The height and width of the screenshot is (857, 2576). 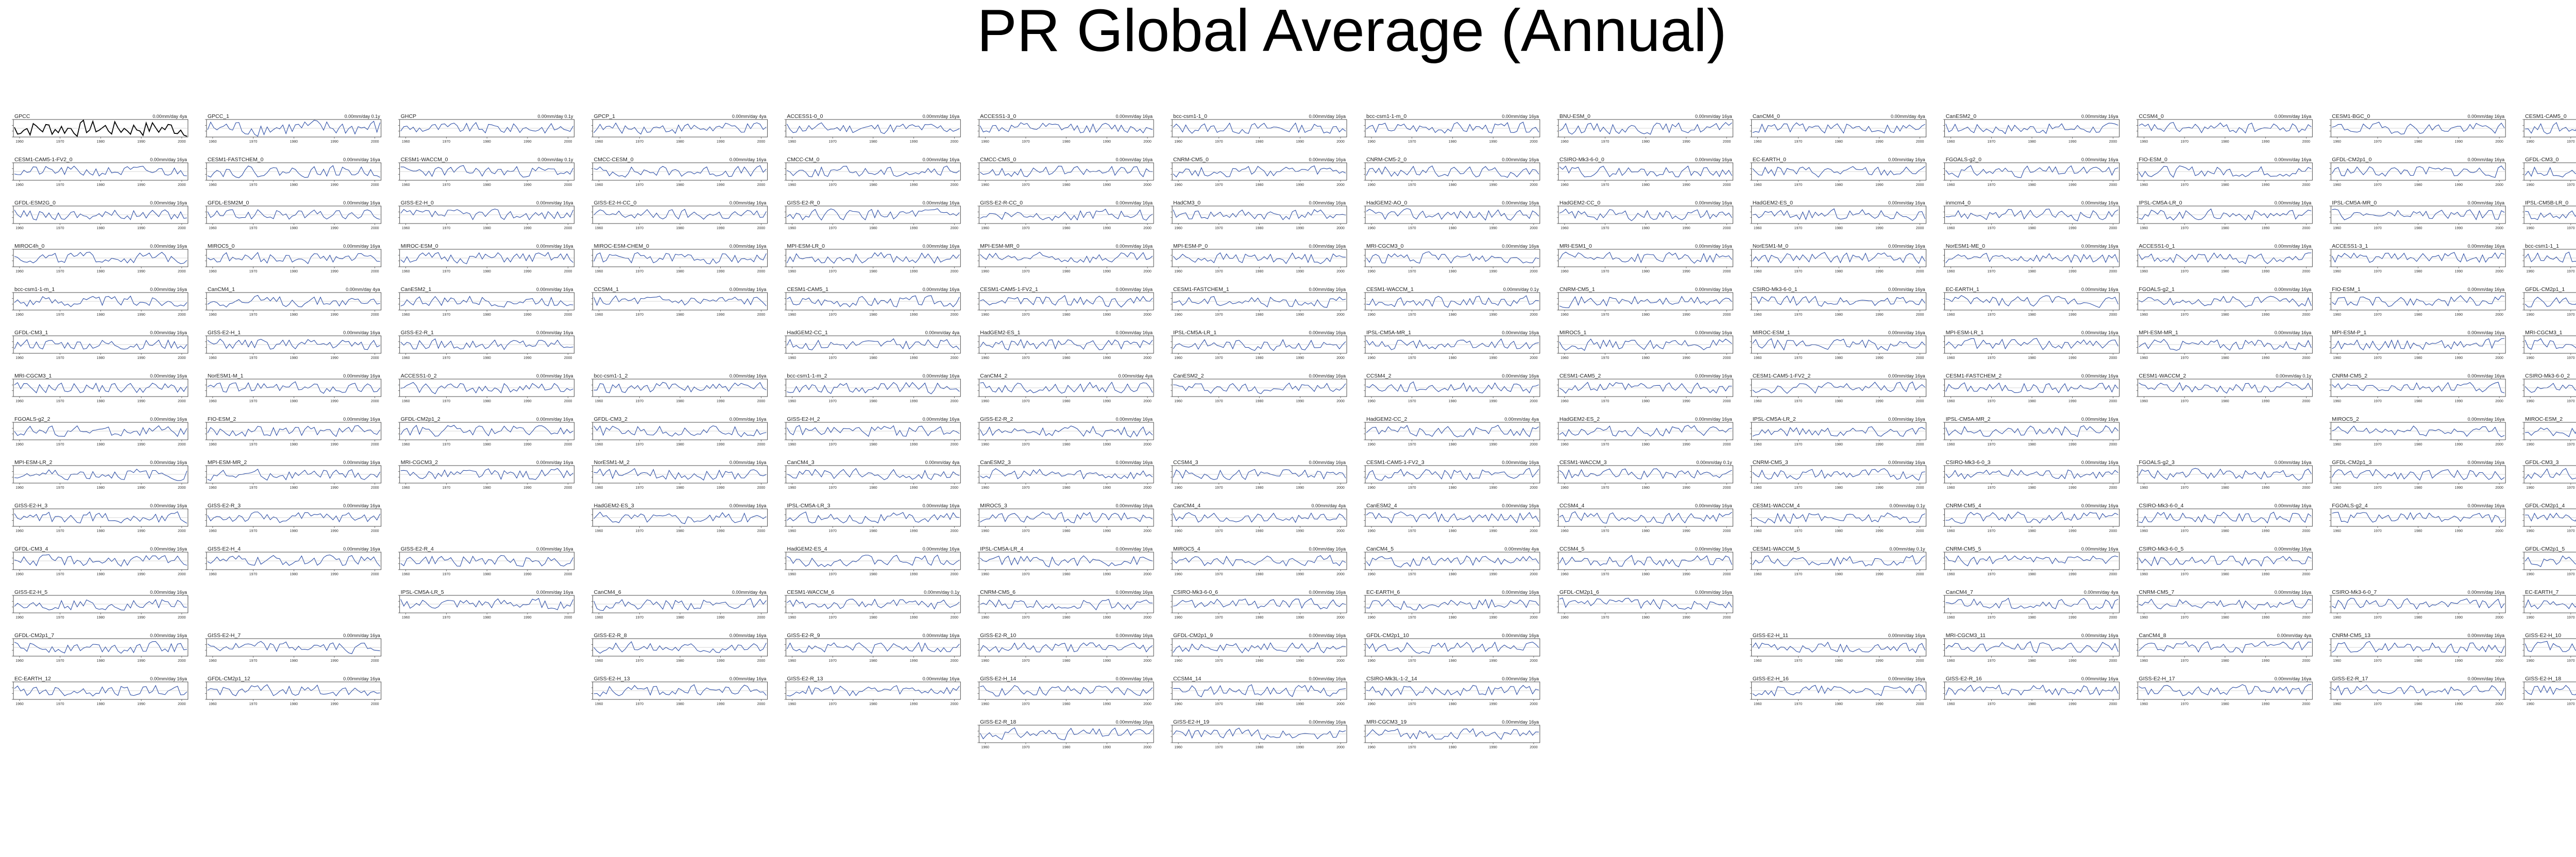 I want to click on panel-title: GFDL-ESM2M_0, so click(x=228, y=203).